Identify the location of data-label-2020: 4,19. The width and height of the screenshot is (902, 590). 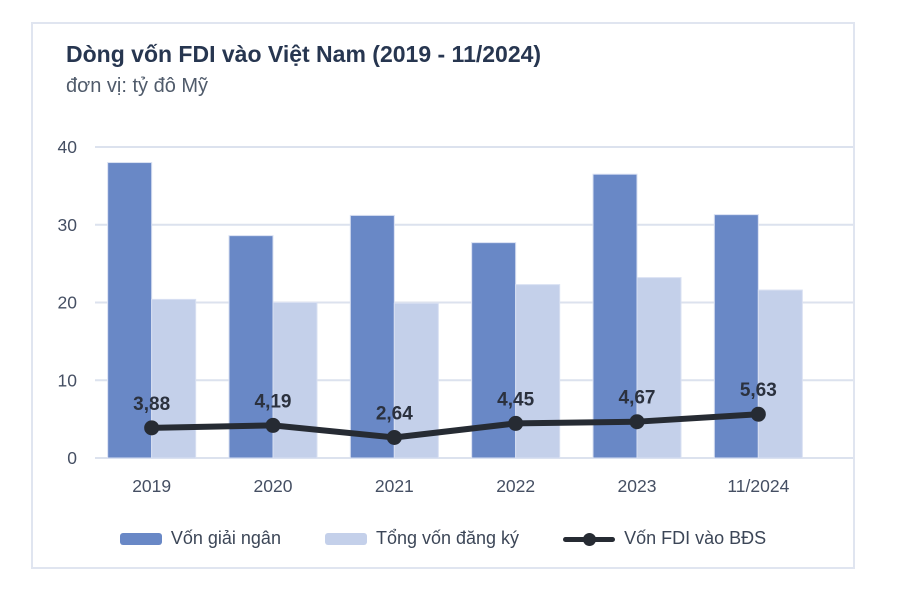
(273, 401).